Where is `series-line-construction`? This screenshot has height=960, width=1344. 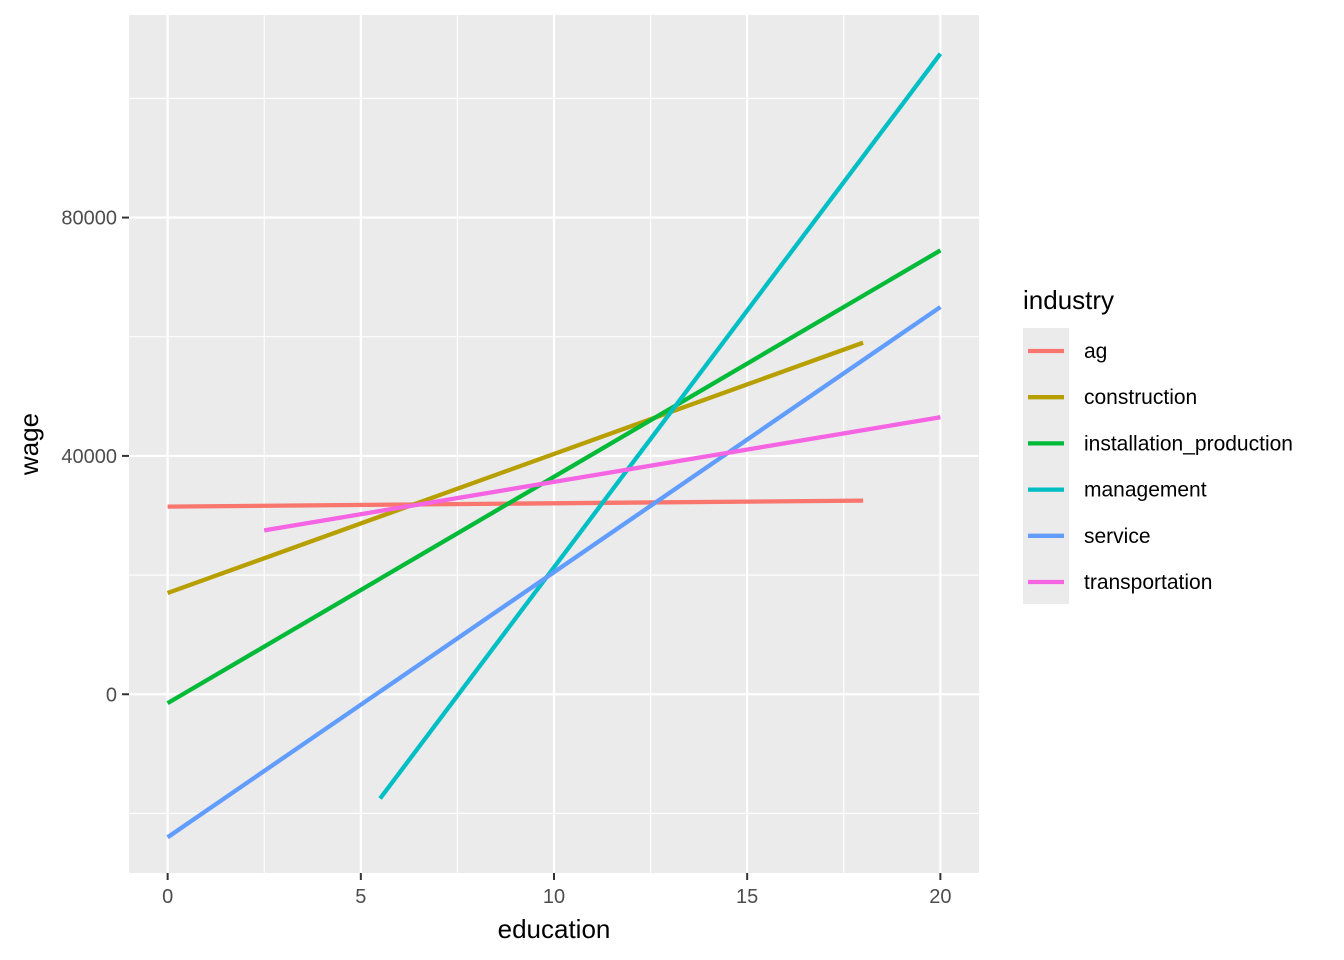
series-line-construction is located at coordinates (515, 468).